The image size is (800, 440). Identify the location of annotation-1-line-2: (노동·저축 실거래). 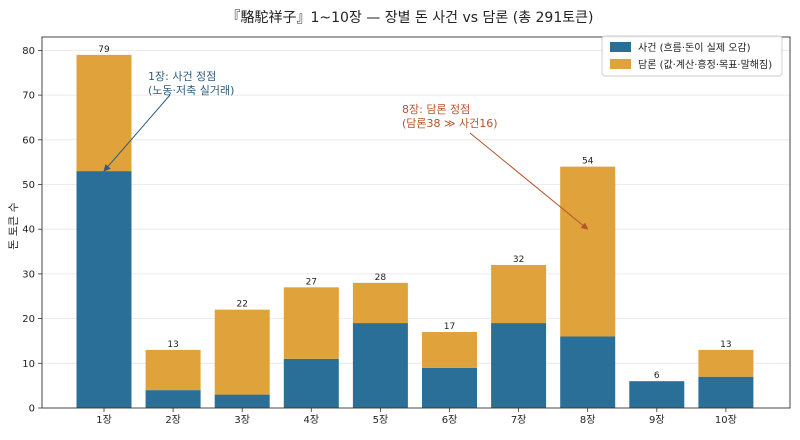
(191, 90).